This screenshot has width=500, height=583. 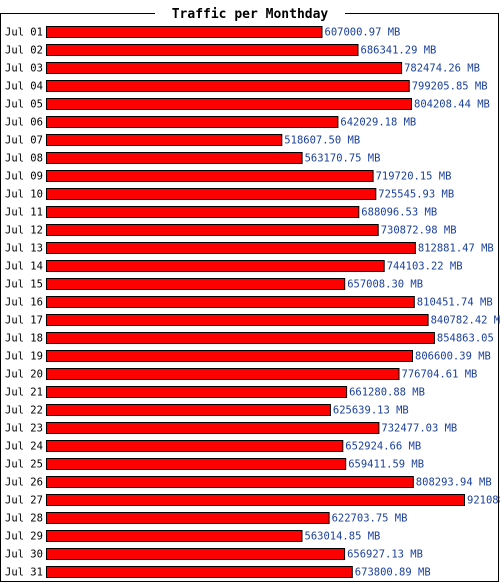 What do you see at coordinates (419, 429) in the screenshot?
I see `value-label: 732477.03 MB` at bounding box center [419, 429].